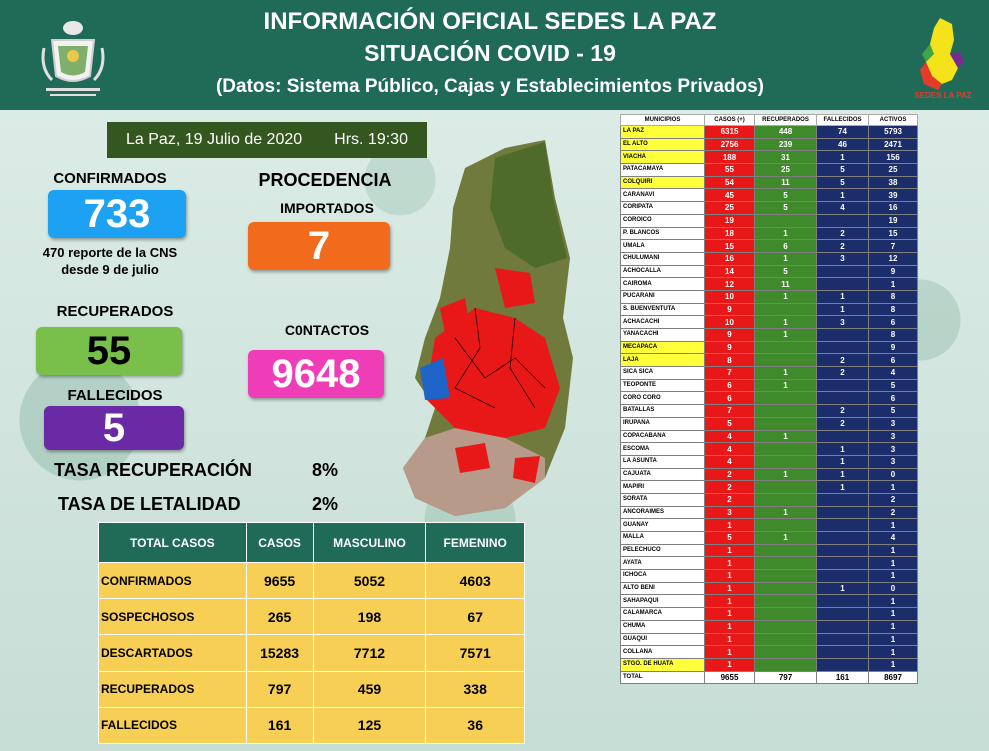 This screenshot has height=751, width=989. What do you see at coordinates (172, 580) in the screenshot?
I see `table-cell: CONFIRMADOS` at bounding box center [172, 580].